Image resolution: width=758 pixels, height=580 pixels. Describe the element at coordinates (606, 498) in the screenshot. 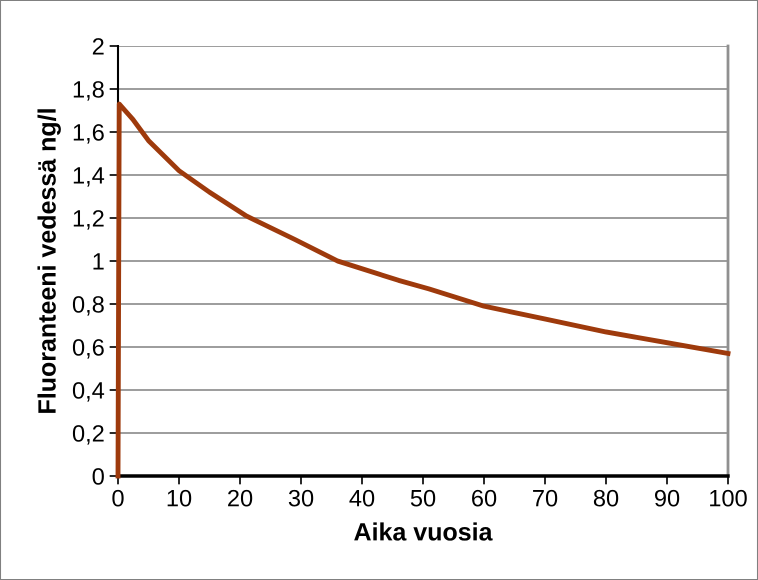

I see `x-tick-label: 80` at that location.